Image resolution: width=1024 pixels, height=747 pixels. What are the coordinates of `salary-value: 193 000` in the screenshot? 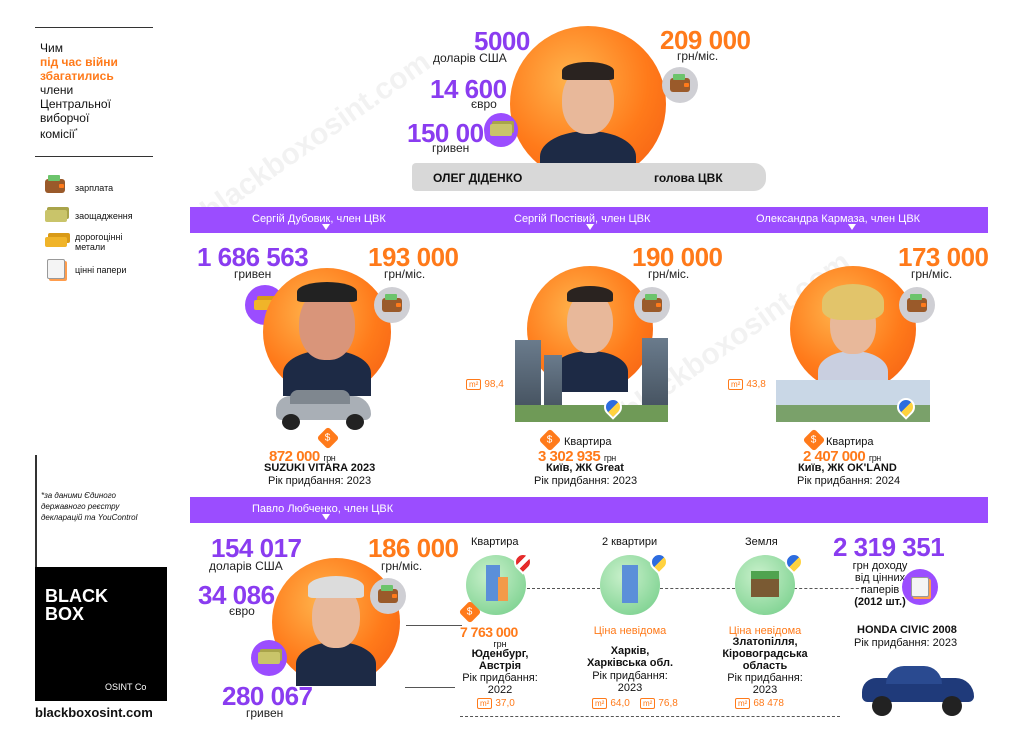 It's located at (413, 257).